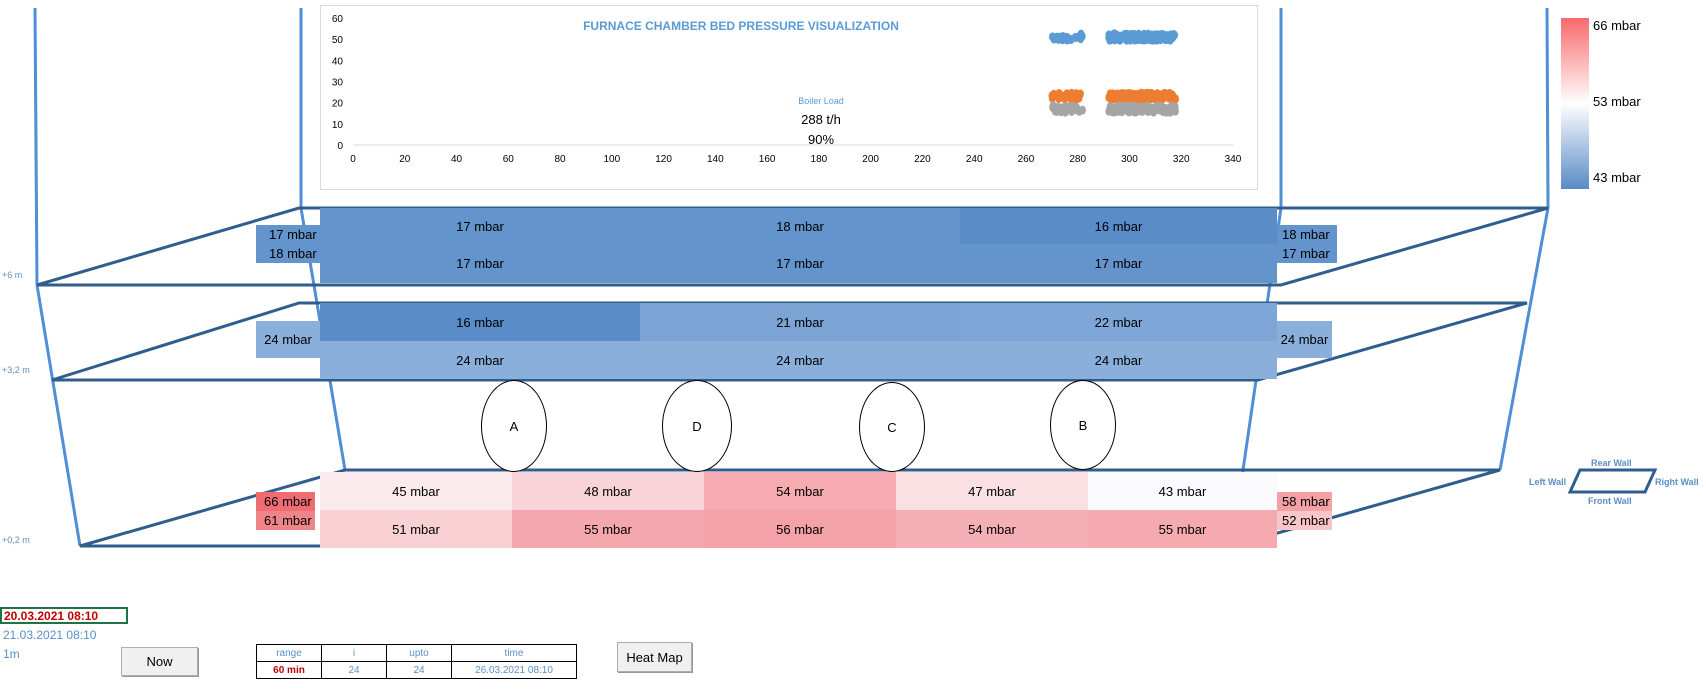 The width and height of the screenshot is (1706, 690). Describe the element at coordinates (285, 511) in the screenshot. I see `left-wall-cell: 66 mbar 61 mbar` at that location.